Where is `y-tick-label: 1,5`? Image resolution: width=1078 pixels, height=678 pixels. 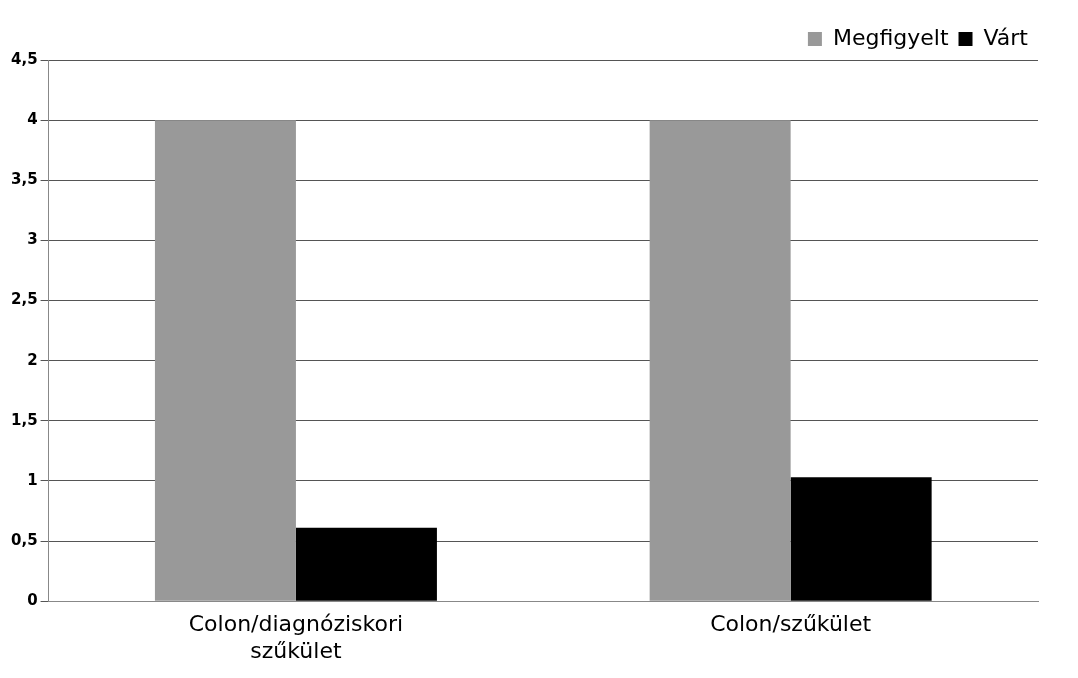 y-tick-label: 1,5 is located at coordinates (24, 419).